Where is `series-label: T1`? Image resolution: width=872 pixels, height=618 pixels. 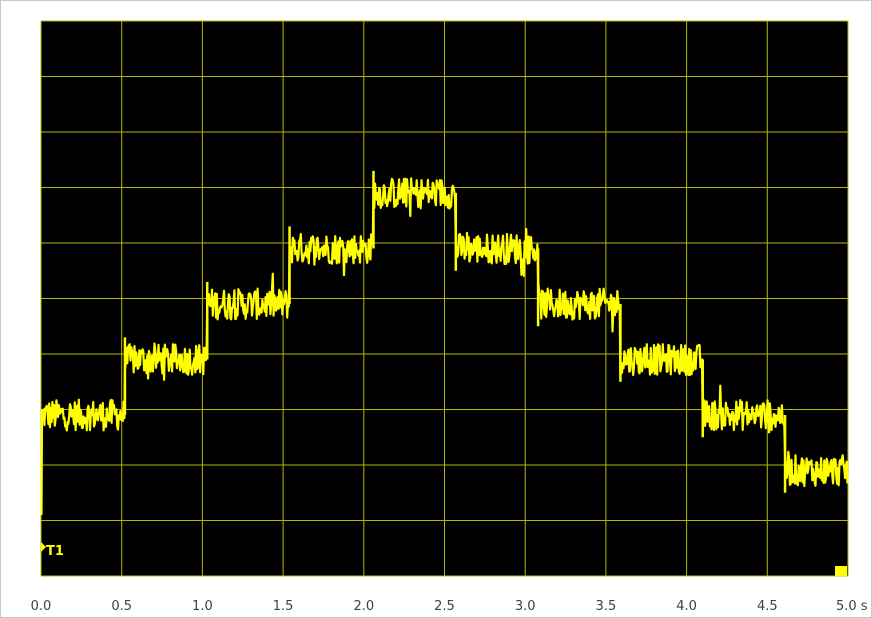 series-label: T1 is located at coordinates (55, 551).